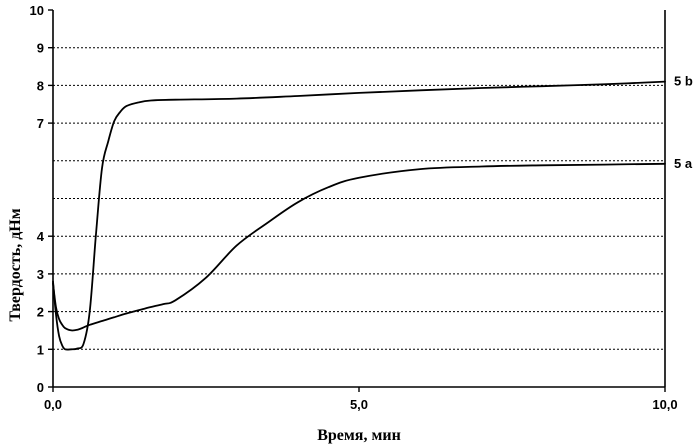 The width and height of the screenshot is (699, 446). Describe the element at coordinates (664, 404) in the screenshot. I see `x-tick-label: 10,0` at that location.